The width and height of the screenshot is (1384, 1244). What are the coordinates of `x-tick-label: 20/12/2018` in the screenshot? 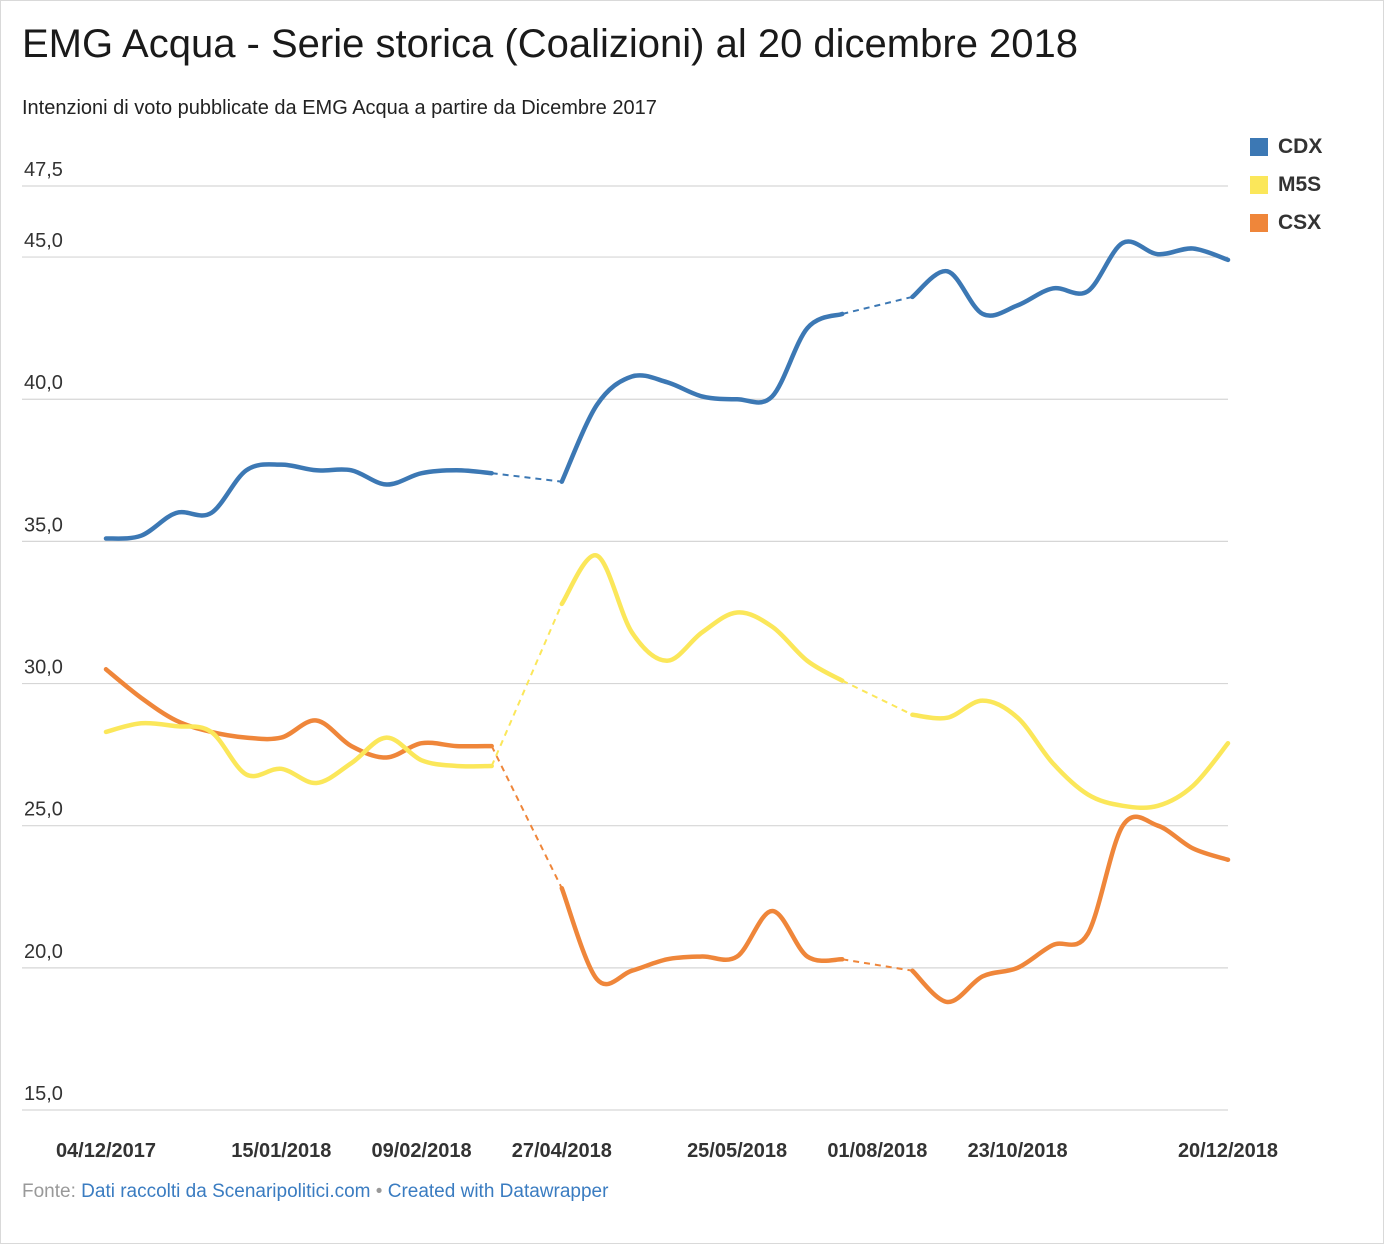 It's located at (1228, 1151).